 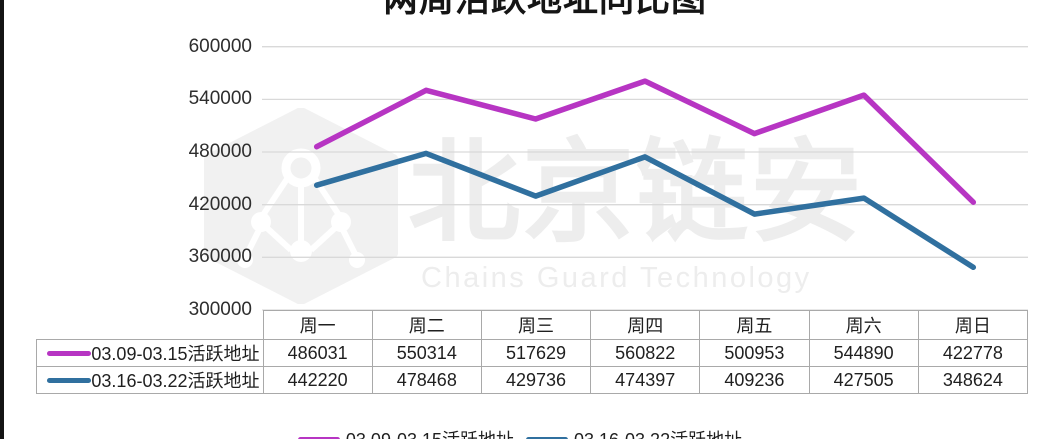 I want to click on table-header-cell: 周一, so click(x=317, y=325).